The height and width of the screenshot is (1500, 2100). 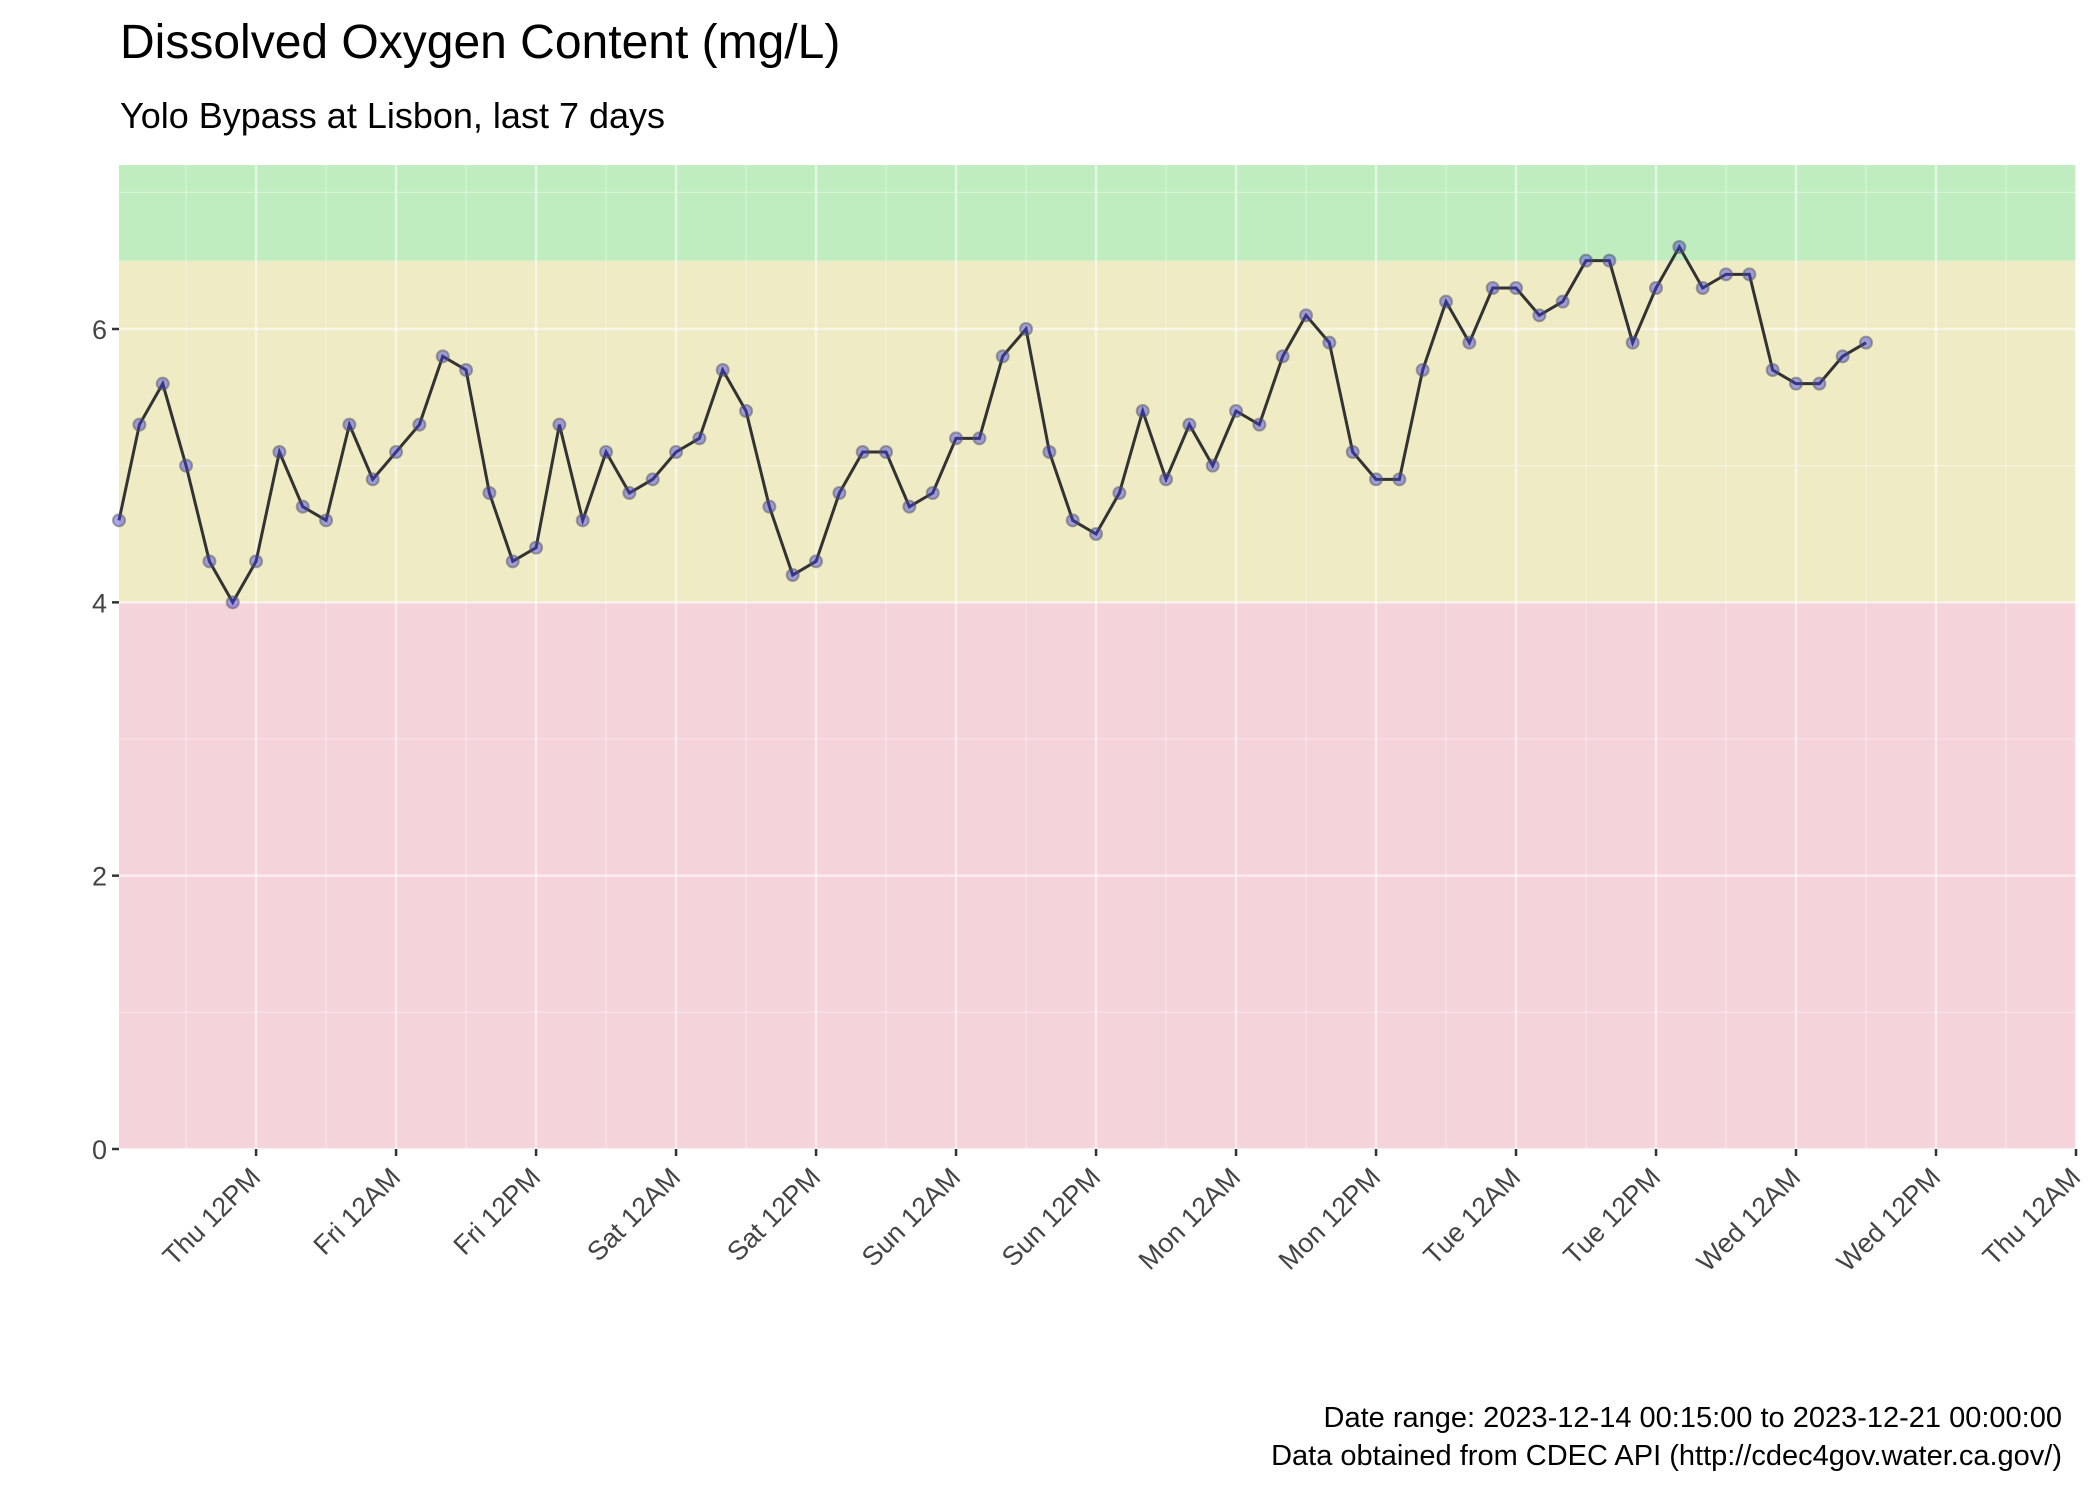 What do you see at coordinates (1051, 1217) in the screenshot?
I see `x-tick-label: Sun 12PM` at bounding box center [1051, 1217].